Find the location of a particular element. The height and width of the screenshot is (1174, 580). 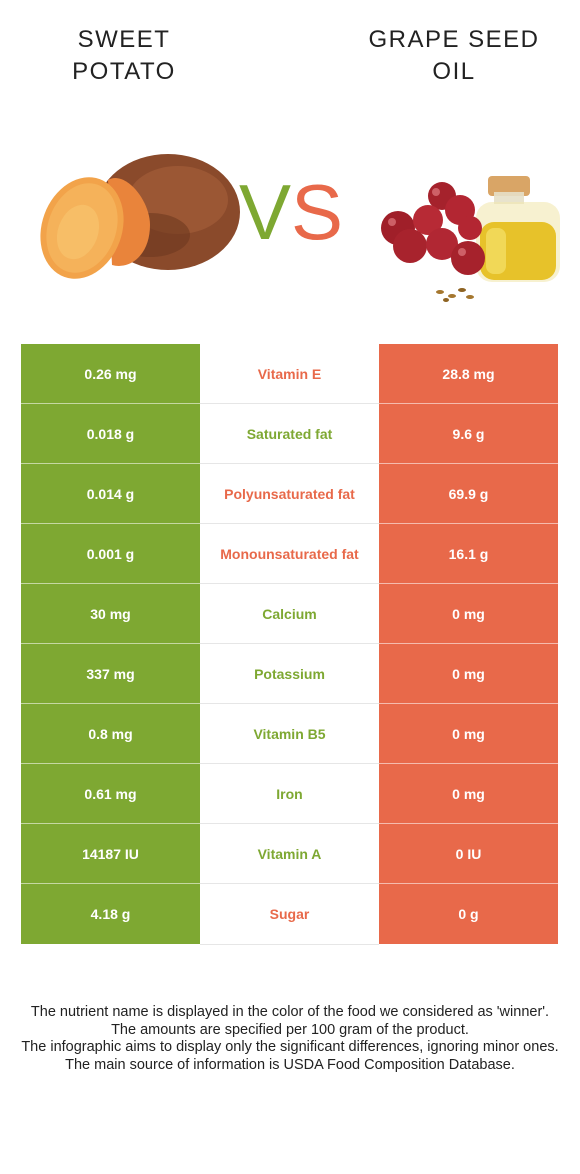

nutrient-name: Saturated fat is located at coordinates (289, 434).